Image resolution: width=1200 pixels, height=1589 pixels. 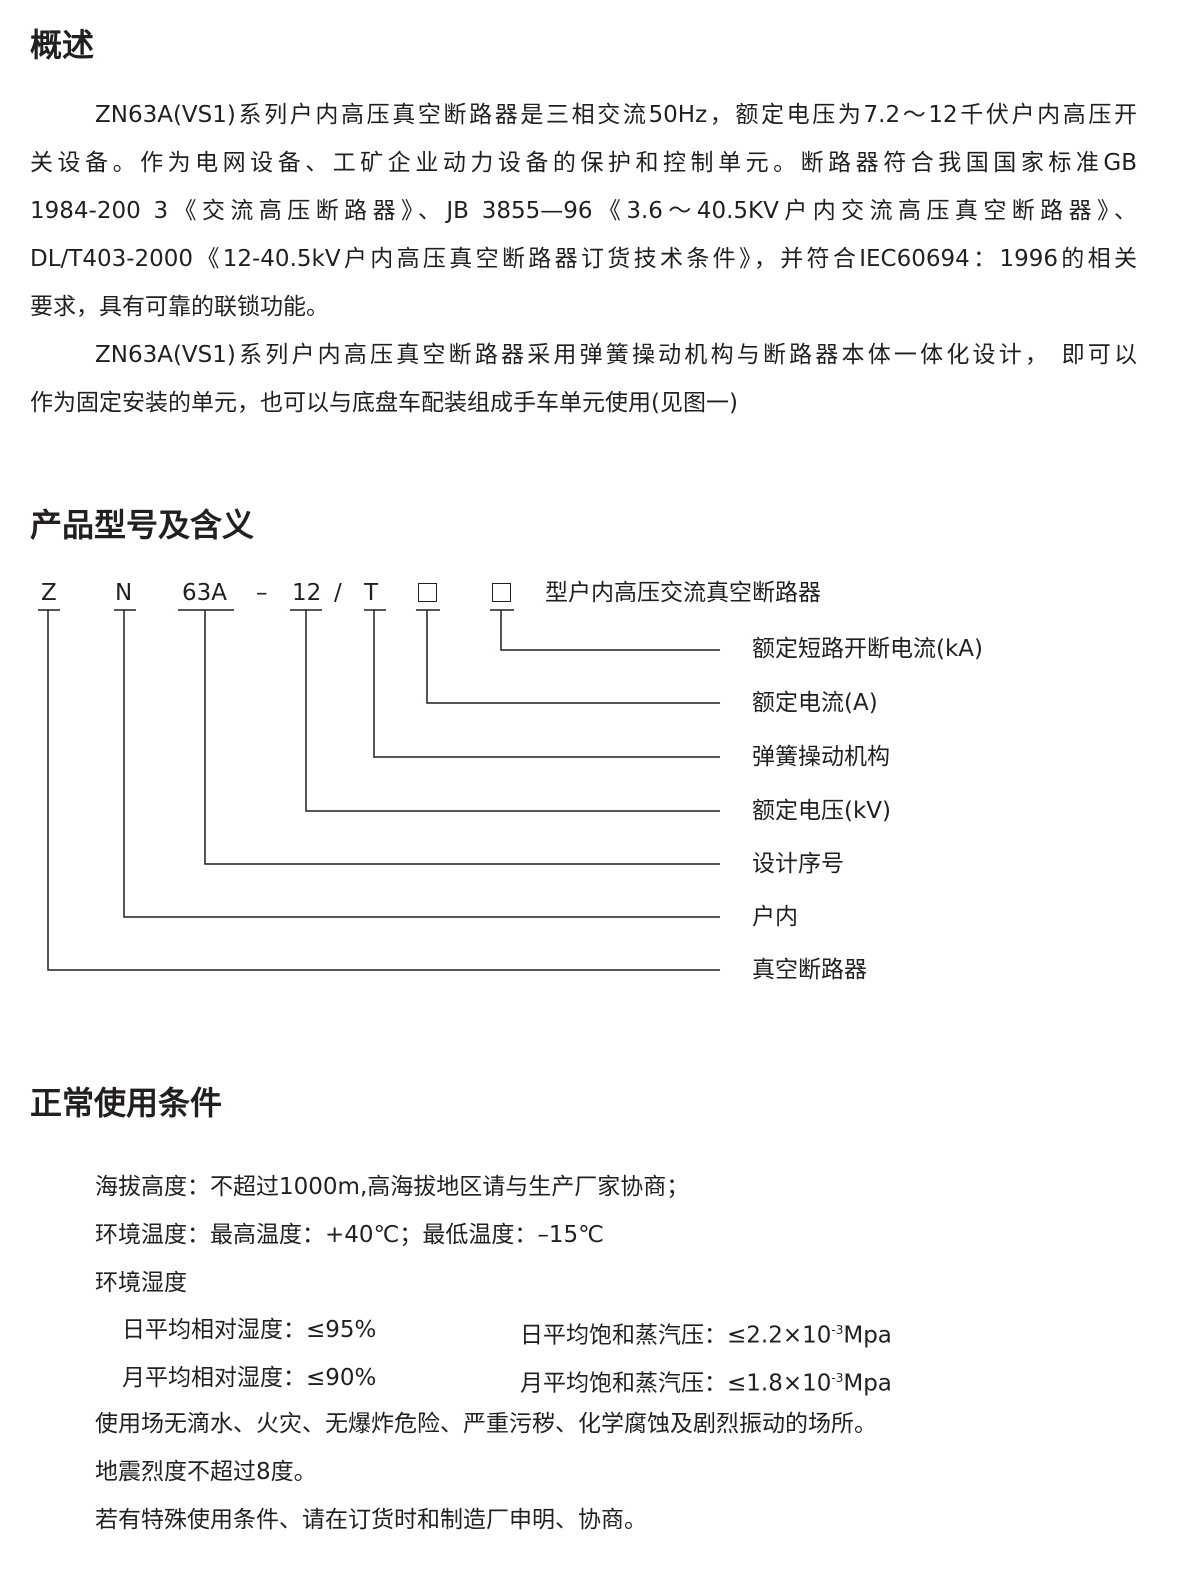 What do you see at coordinates (821, 811) in the screenshot?
I see `label-rated-voltage: 额定电压(kV)` at bounding box center [821, 811].